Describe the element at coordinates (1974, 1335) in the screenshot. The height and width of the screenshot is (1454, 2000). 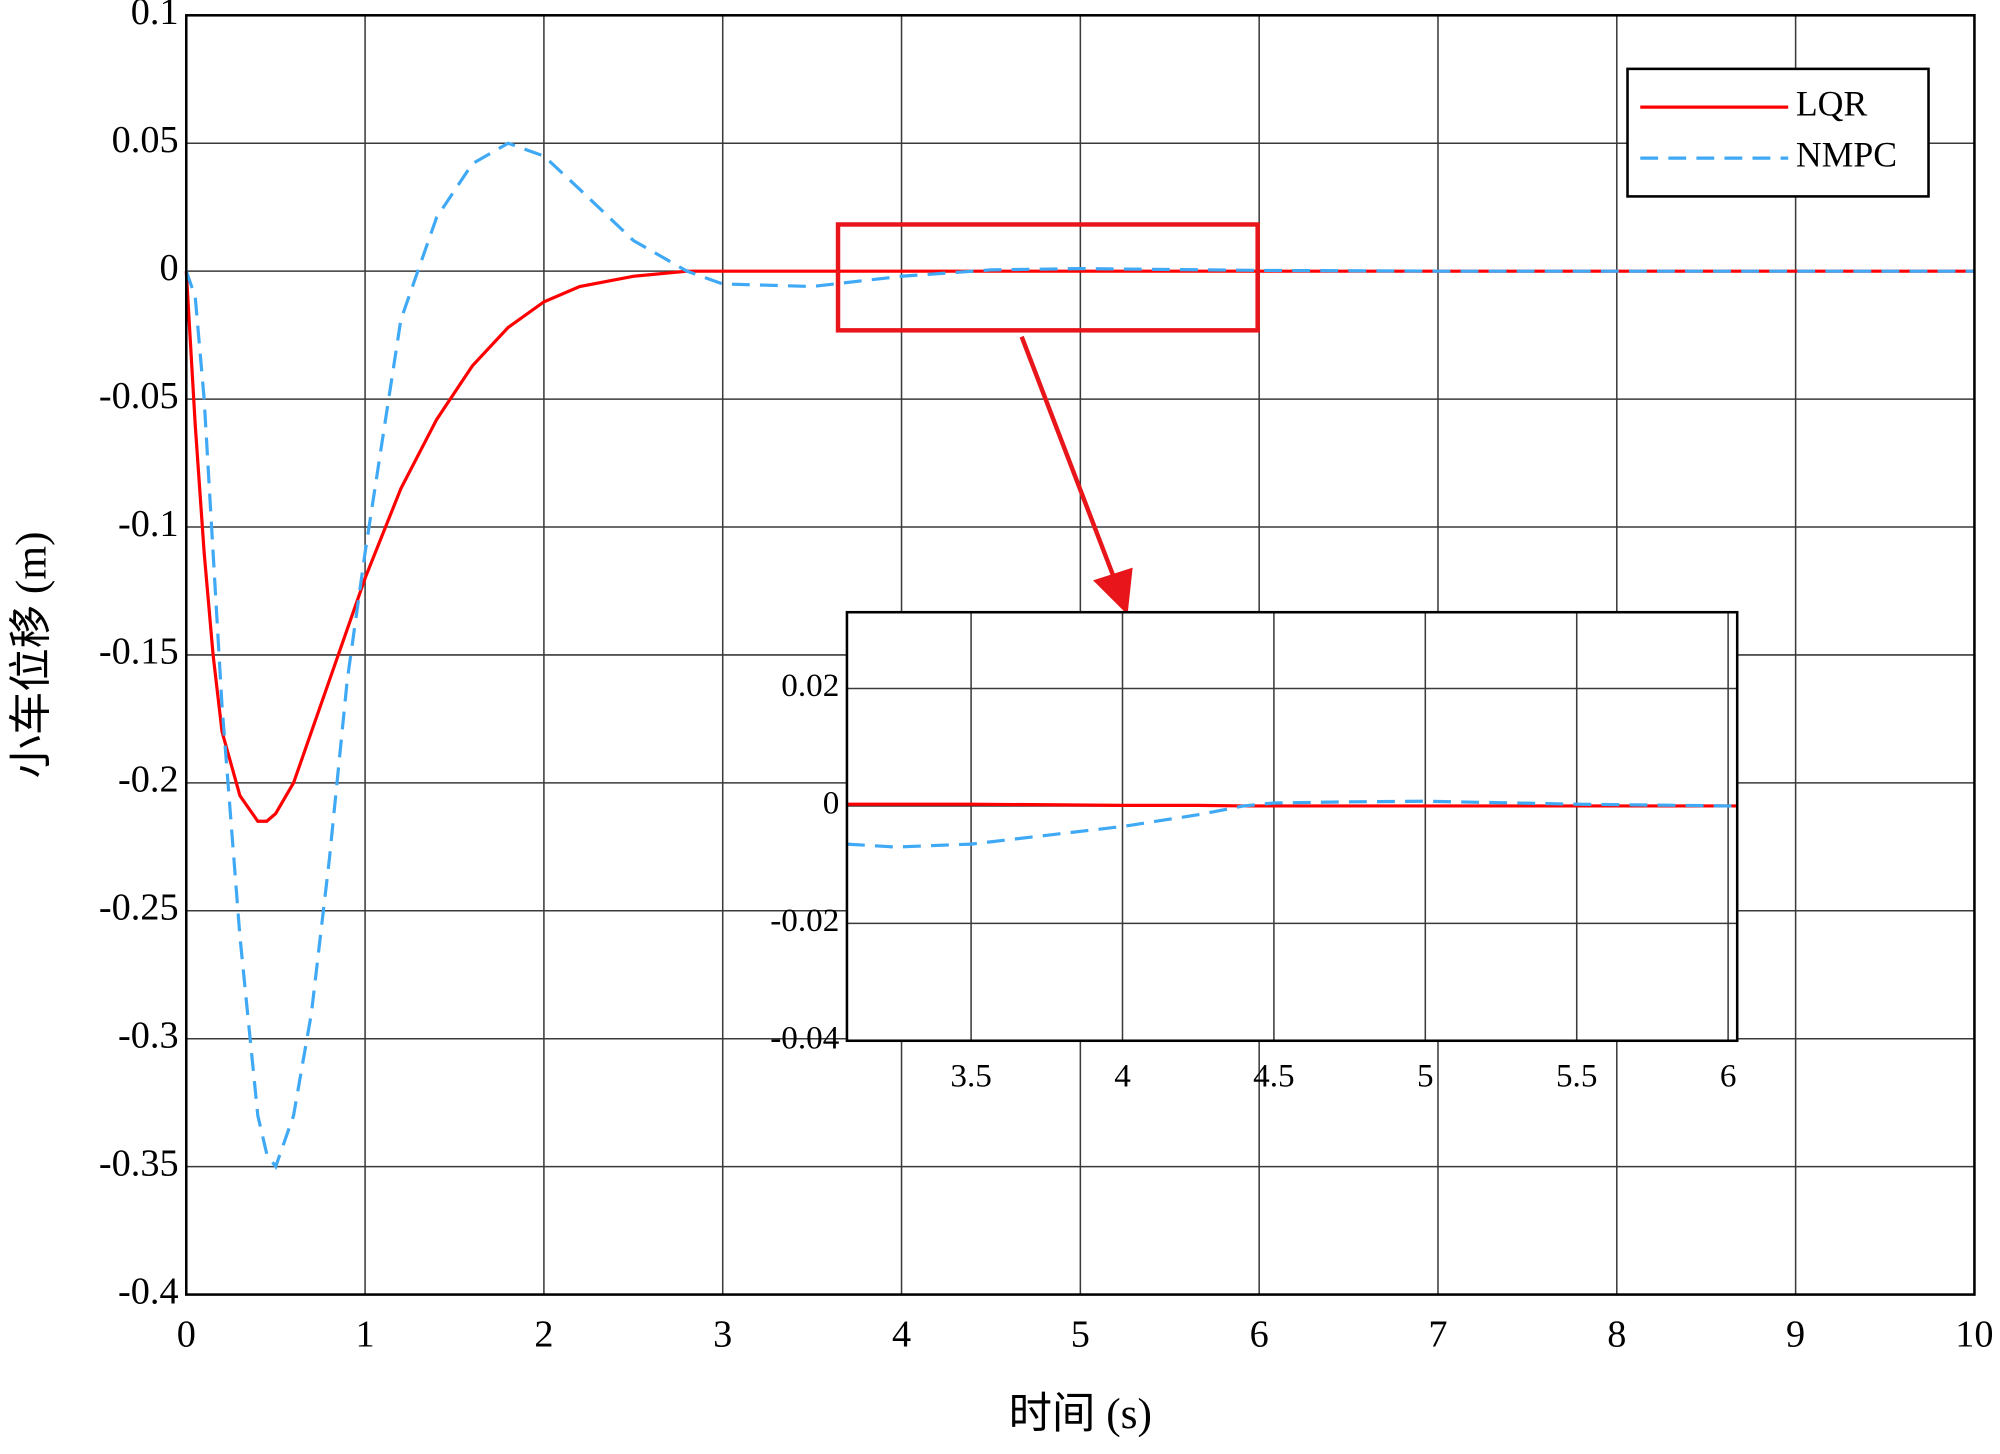
I see `x-tick-label: 10` at that location.